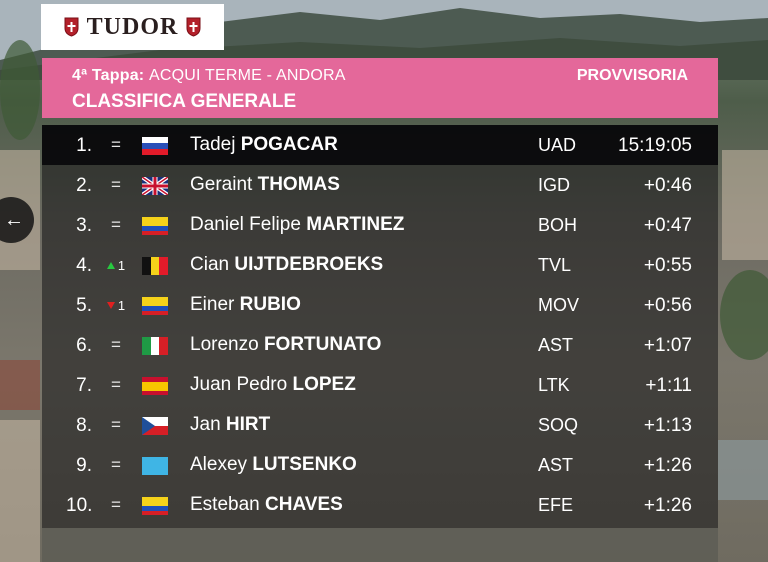  What do you see at coordinates (121, 305) in the screenshot?
I see `rank-change-count: 1` at bounding box center [121, 305].